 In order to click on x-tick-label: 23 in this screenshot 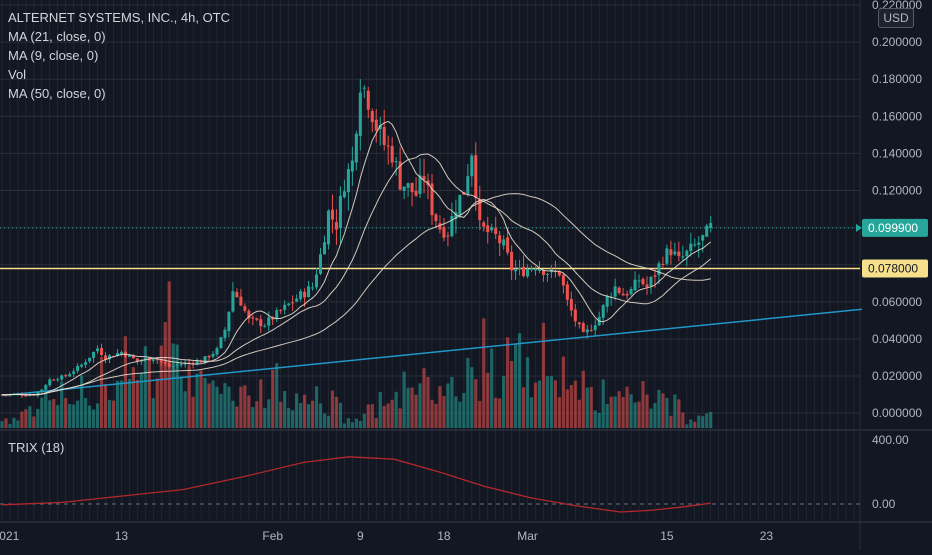, I will do `click(767, 536)`.